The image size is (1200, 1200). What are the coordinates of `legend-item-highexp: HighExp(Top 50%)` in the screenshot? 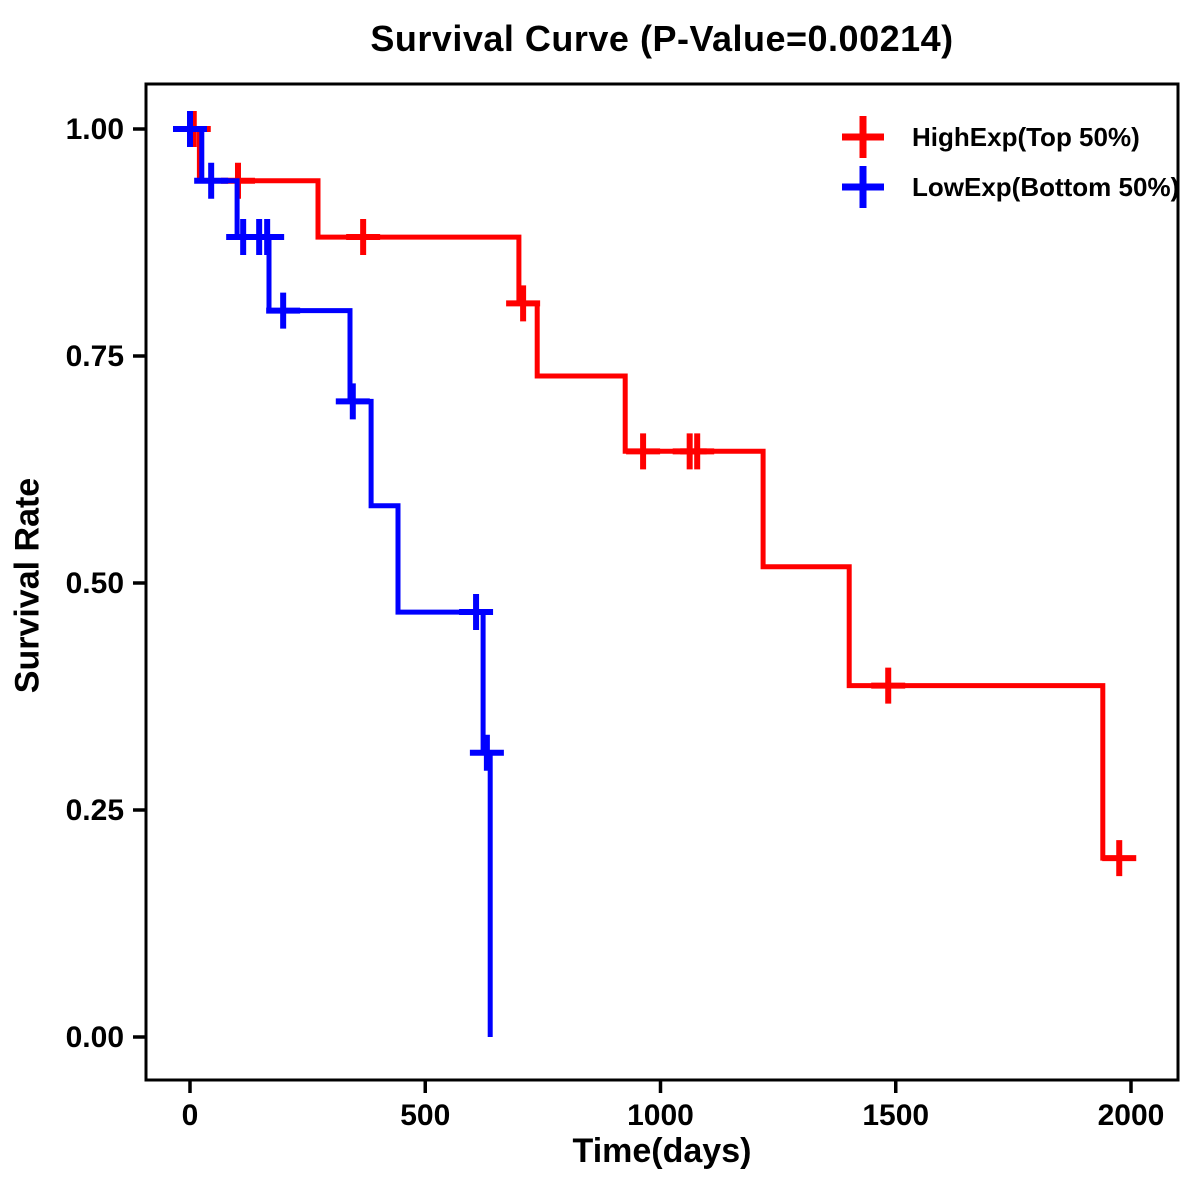 It's located at (1009, 137).